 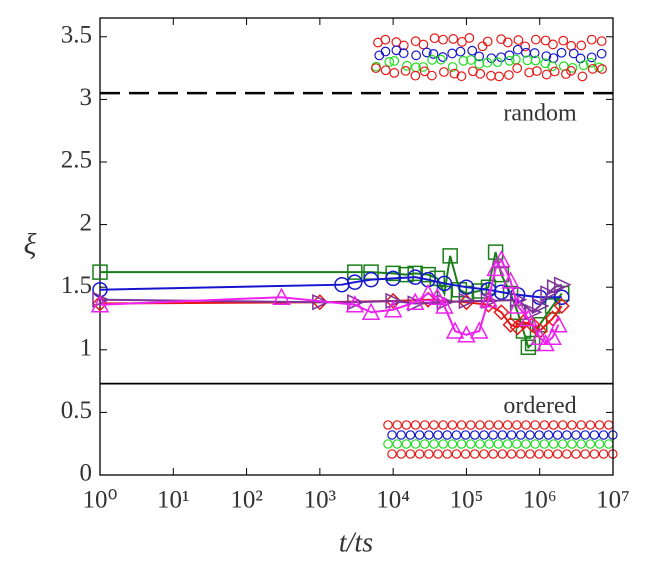 What do you see at coordinates (540, 114) in the screenshot?
I see `reference-label: random` at bounding box center [540, 114].